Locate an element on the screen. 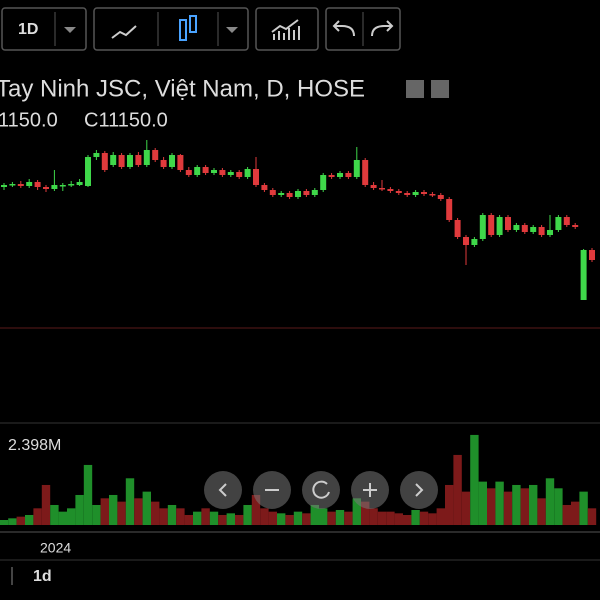  indicators-icon is located at coordinates (285, 29).